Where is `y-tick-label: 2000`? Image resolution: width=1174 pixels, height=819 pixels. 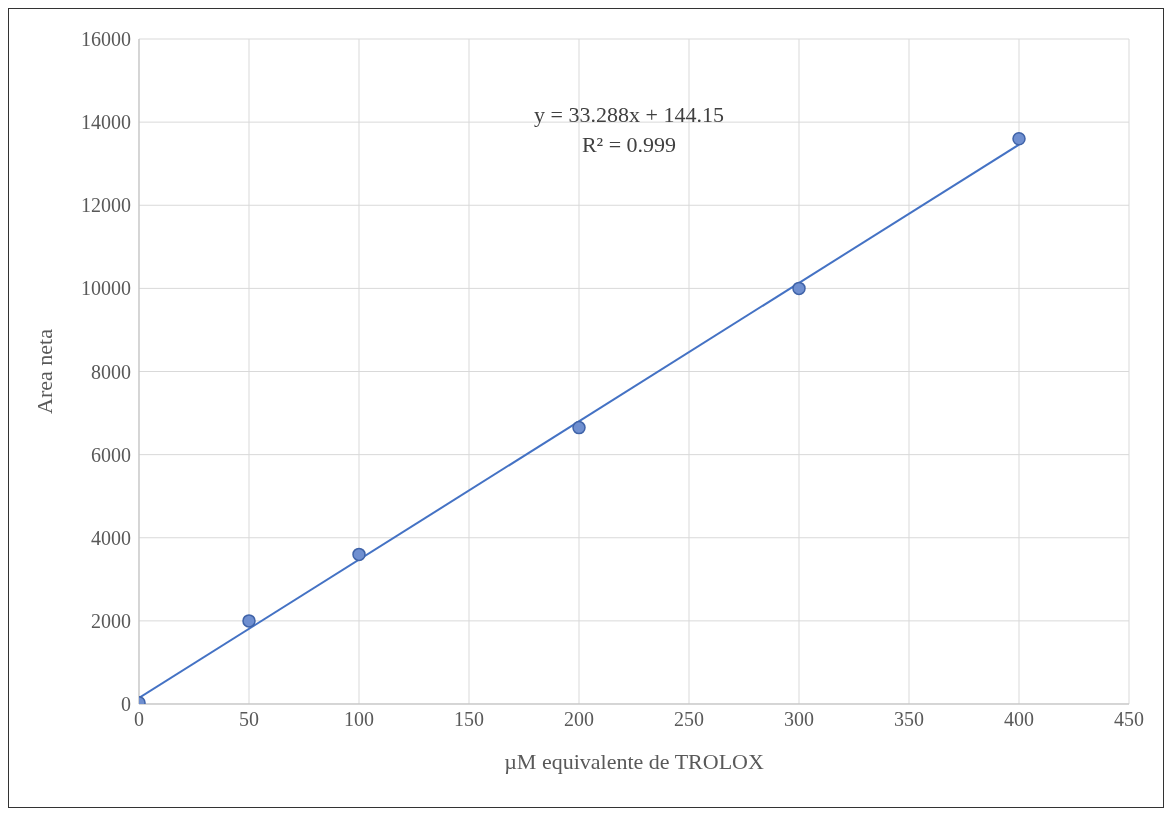 y-tick-label: 2000 is located at coordinates (111, 620).